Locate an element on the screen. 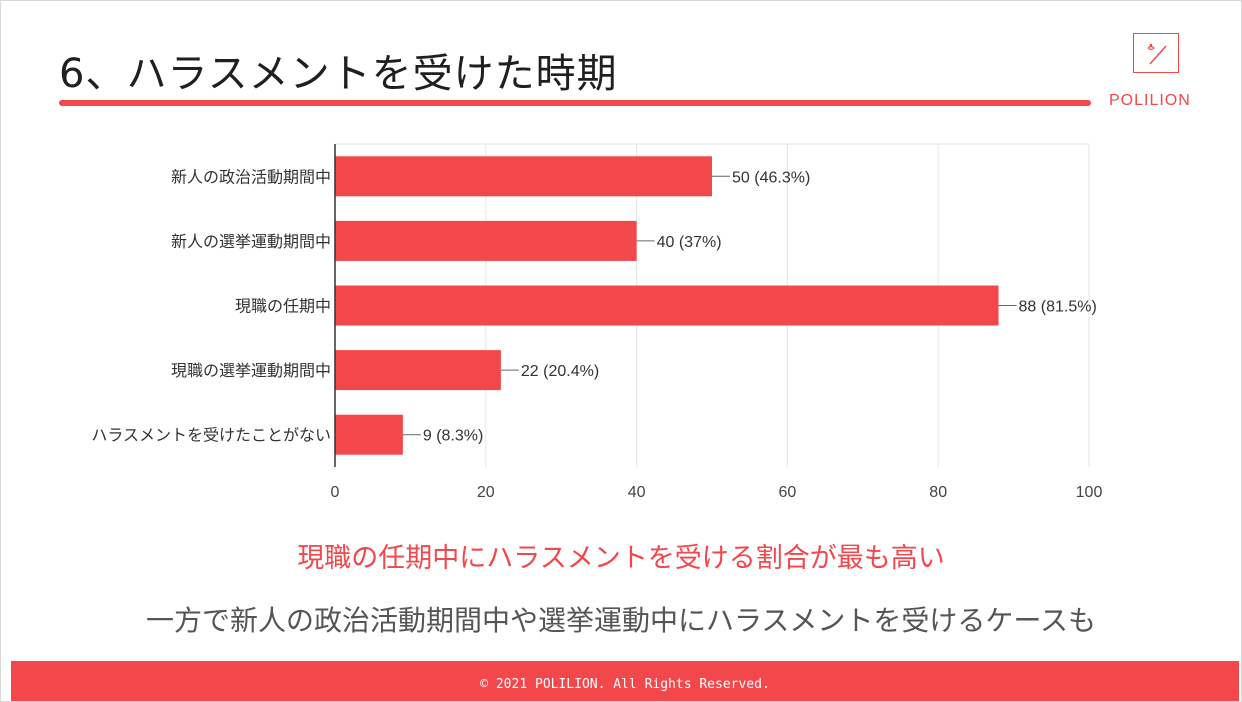 This screenshot has width=1242, height=702. title-underline is located at coordinates (575, 103).